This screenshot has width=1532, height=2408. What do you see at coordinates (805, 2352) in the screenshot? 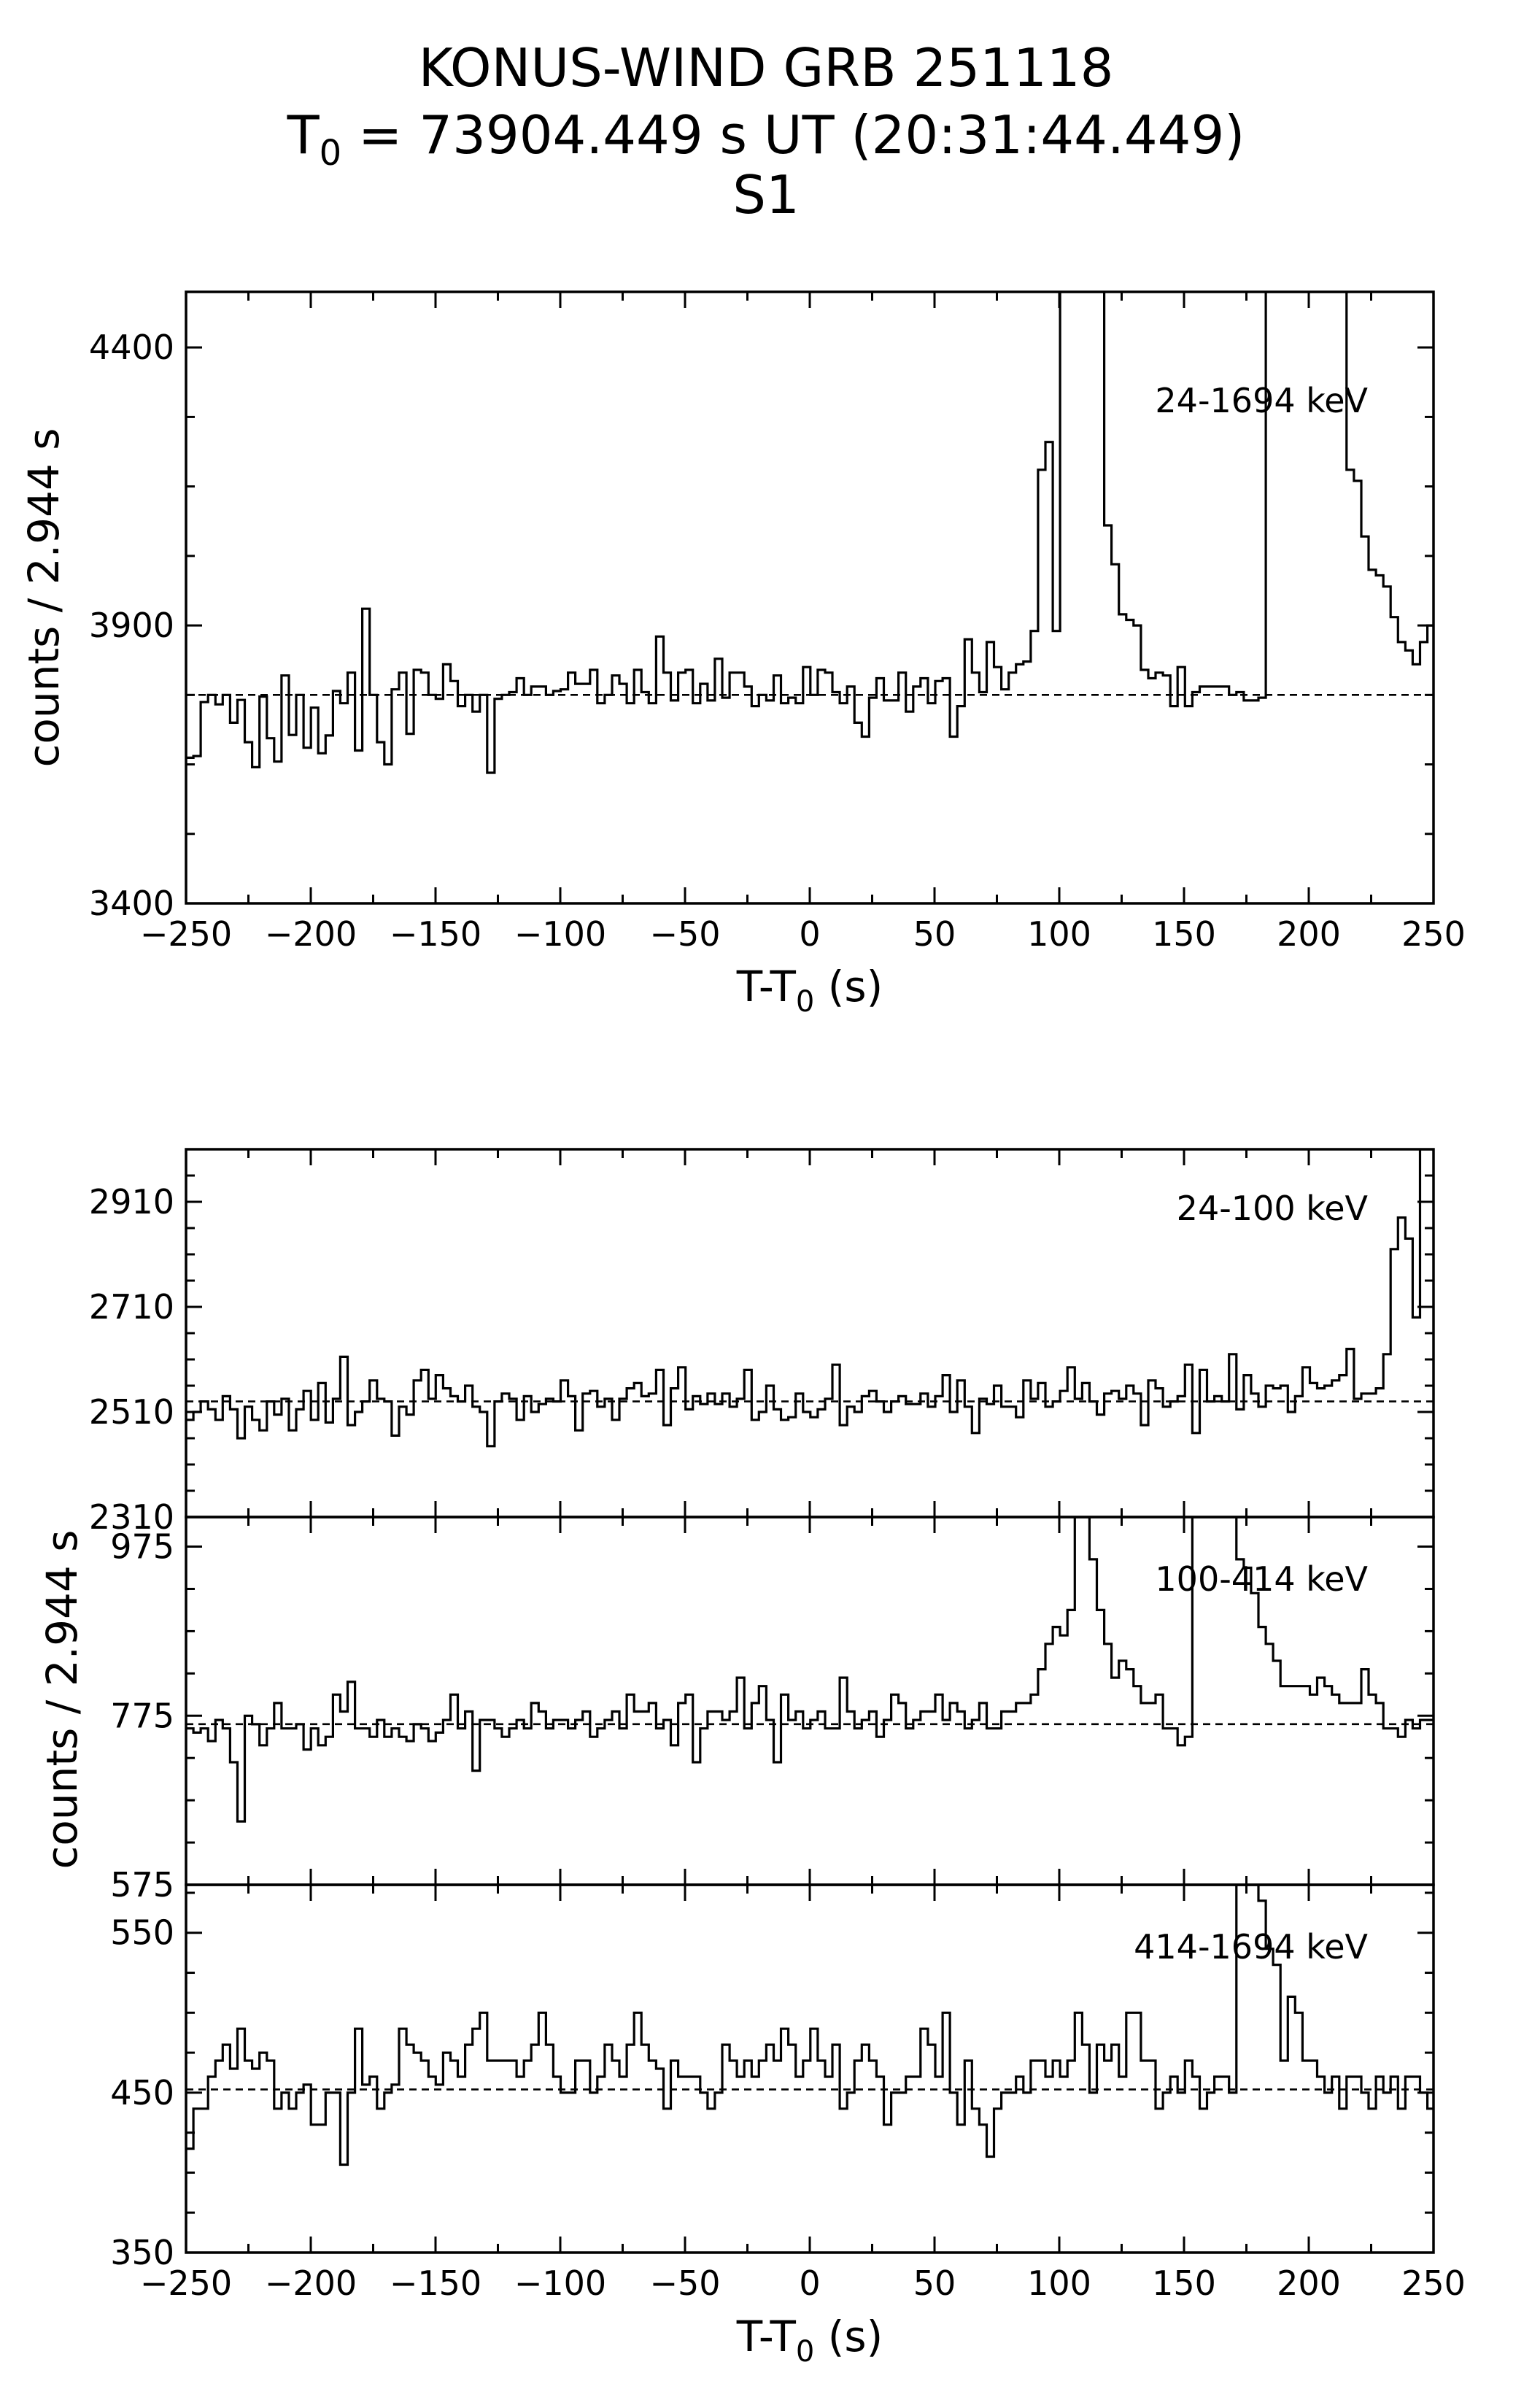
I see `x-axis-label-bottom-sub: 0` at bounding box center [805, 2352].